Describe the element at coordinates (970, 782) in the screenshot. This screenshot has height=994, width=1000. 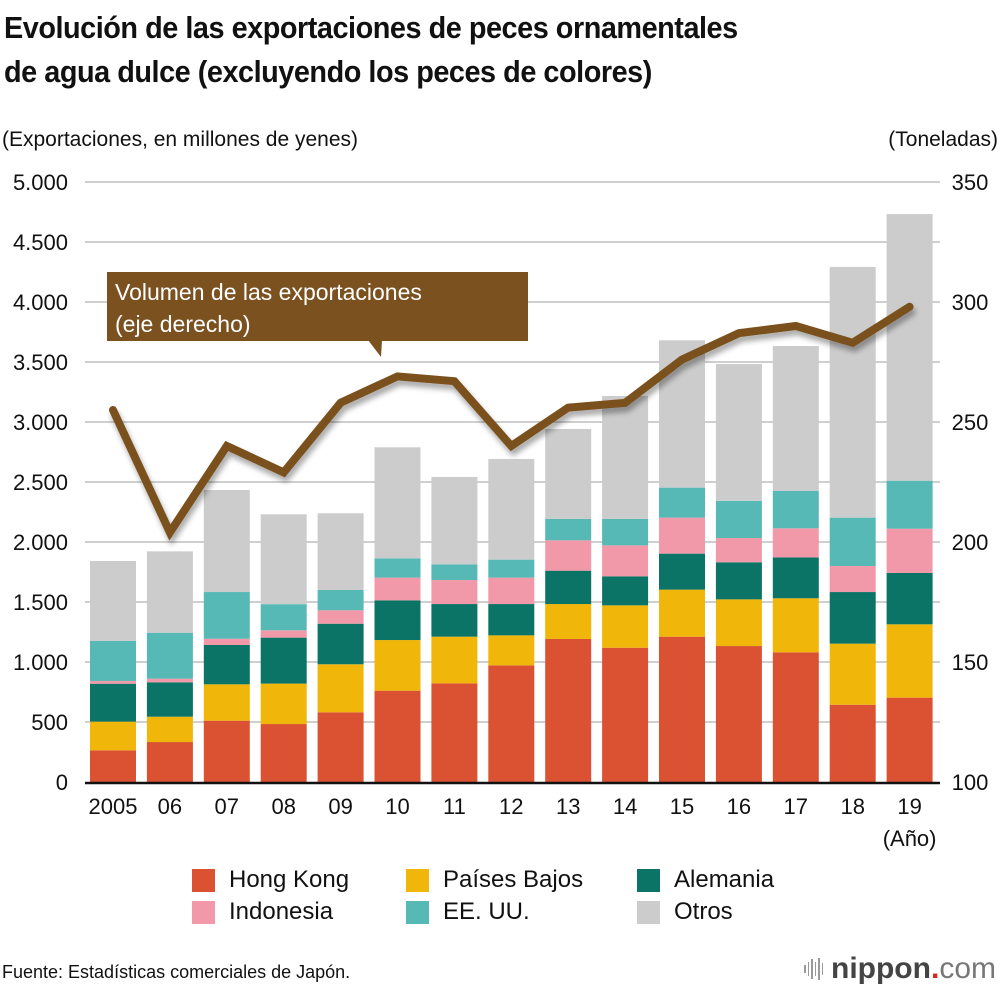
I see `right-tick-label: 100` at that location.